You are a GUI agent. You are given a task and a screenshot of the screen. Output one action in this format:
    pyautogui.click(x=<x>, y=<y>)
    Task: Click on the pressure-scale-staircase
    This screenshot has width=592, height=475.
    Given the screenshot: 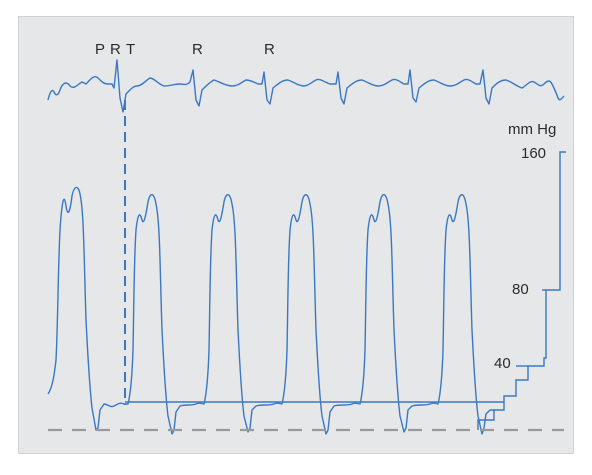 What is the action you would take?
    pyautogui.click(x=521, y=290)
    